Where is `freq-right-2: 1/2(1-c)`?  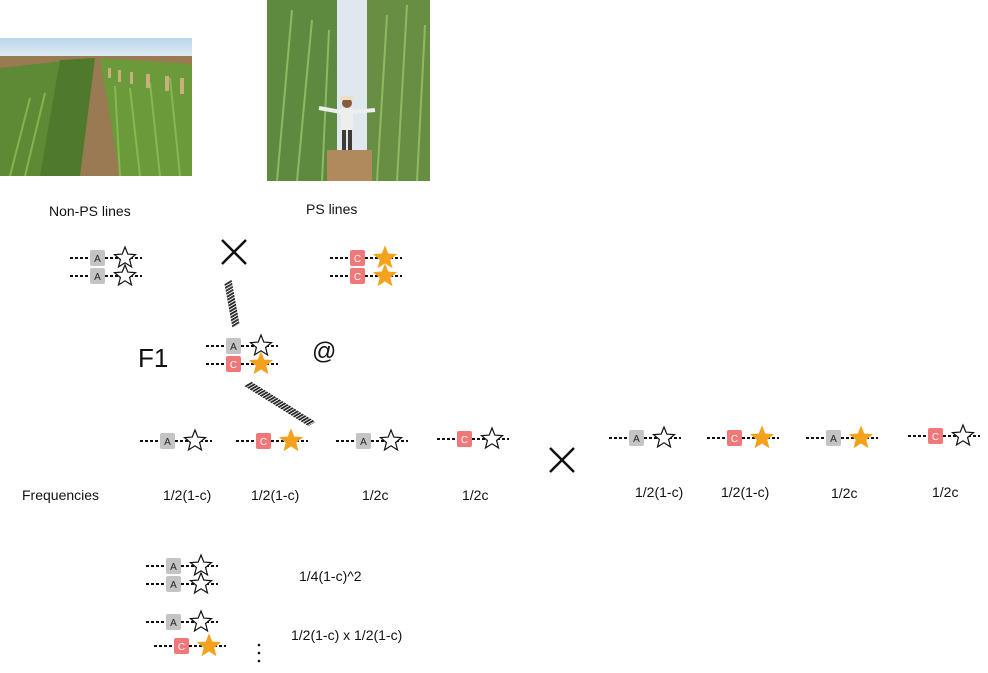 freq-right-2: 1/2(1-c) is located at coordinates (745, 492).